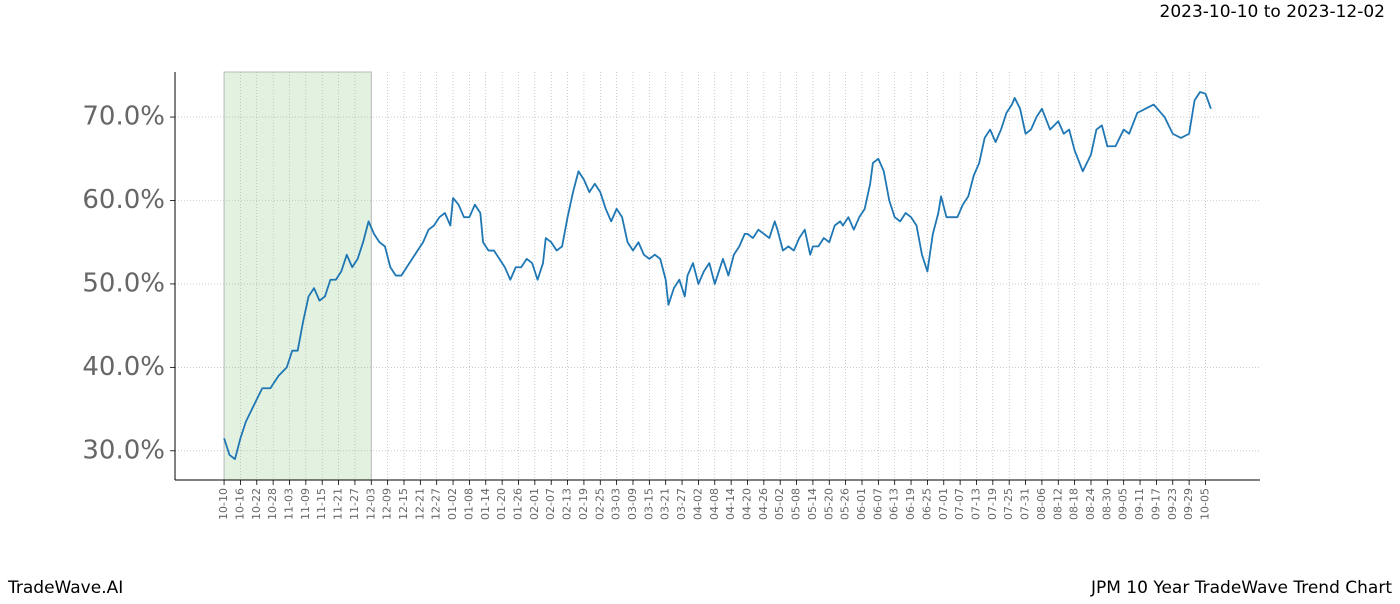 This screenshot has width=1400, height=604. What do you see at coordinates (1008, 504) in the screenshot?
I see `x-tick-label: 07-25` at bounding box center [1008, 504].